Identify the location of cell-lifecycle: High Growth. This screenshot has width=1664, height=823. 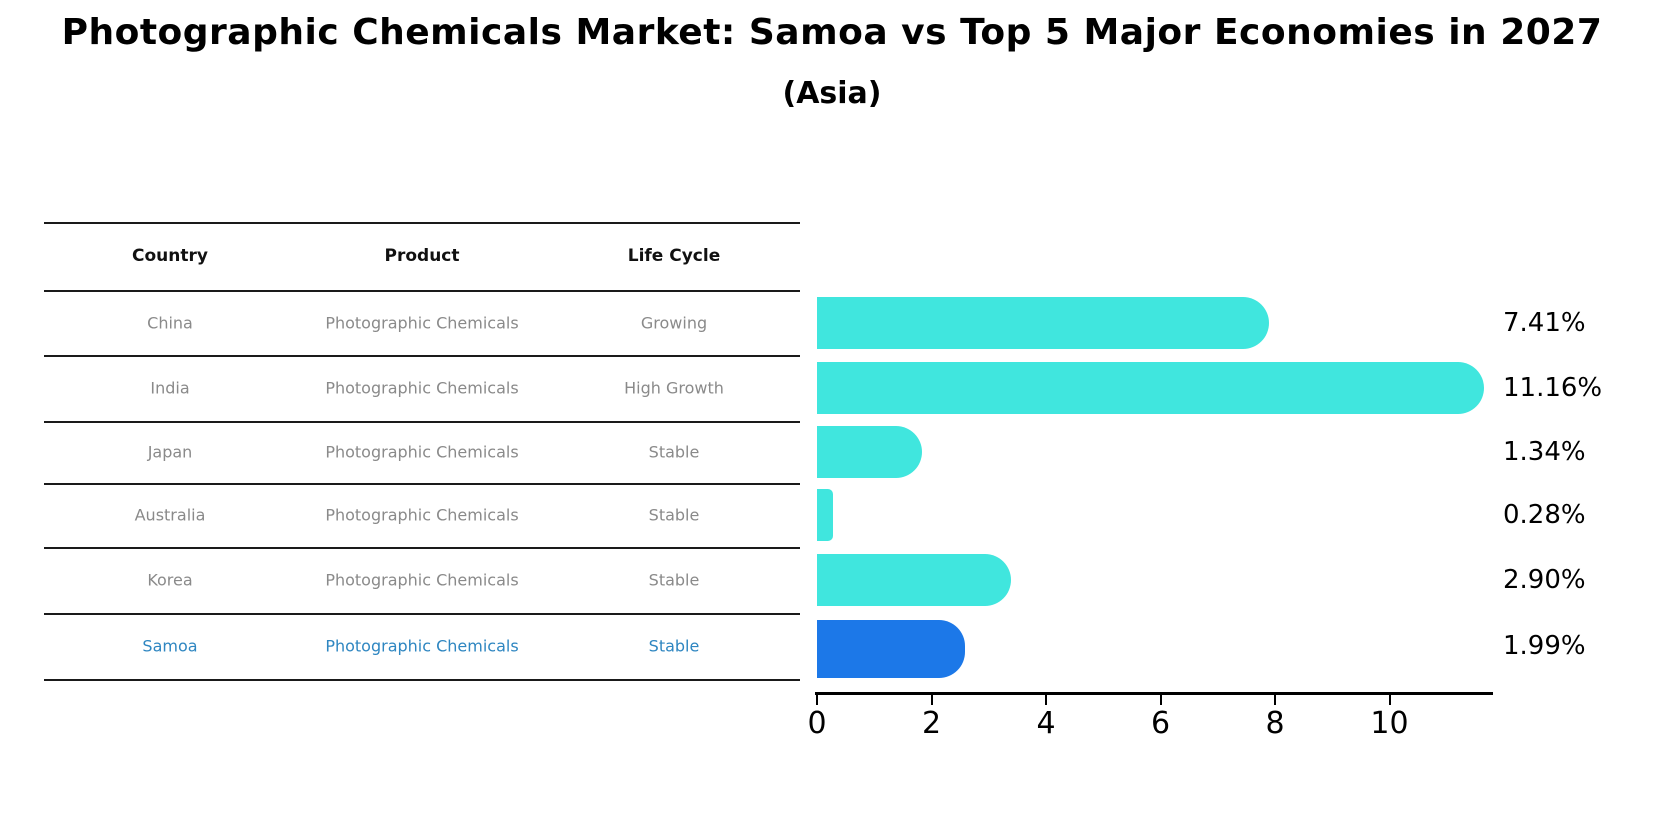
(674, 388).